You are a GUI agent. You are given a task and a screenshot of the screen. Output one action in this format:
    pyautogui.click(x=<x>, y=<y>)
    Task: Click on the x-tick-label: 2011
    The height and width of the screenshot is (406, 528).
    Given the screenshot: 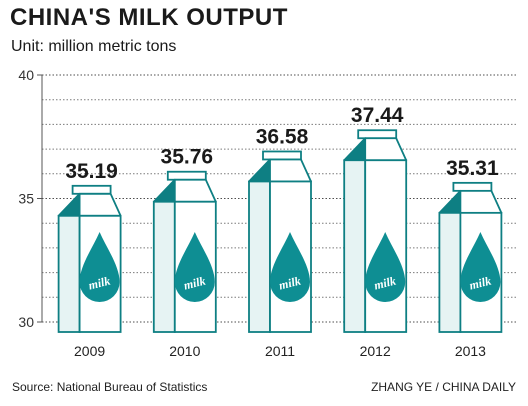 What is the action you would take?
    pyautogui.click(x=280, y=351)
    